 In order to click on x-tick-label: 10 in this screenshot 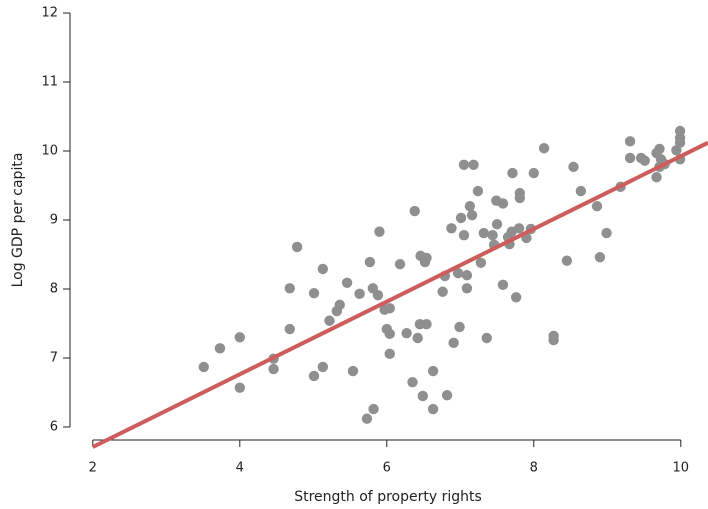, I will do `click(681, 468)`.